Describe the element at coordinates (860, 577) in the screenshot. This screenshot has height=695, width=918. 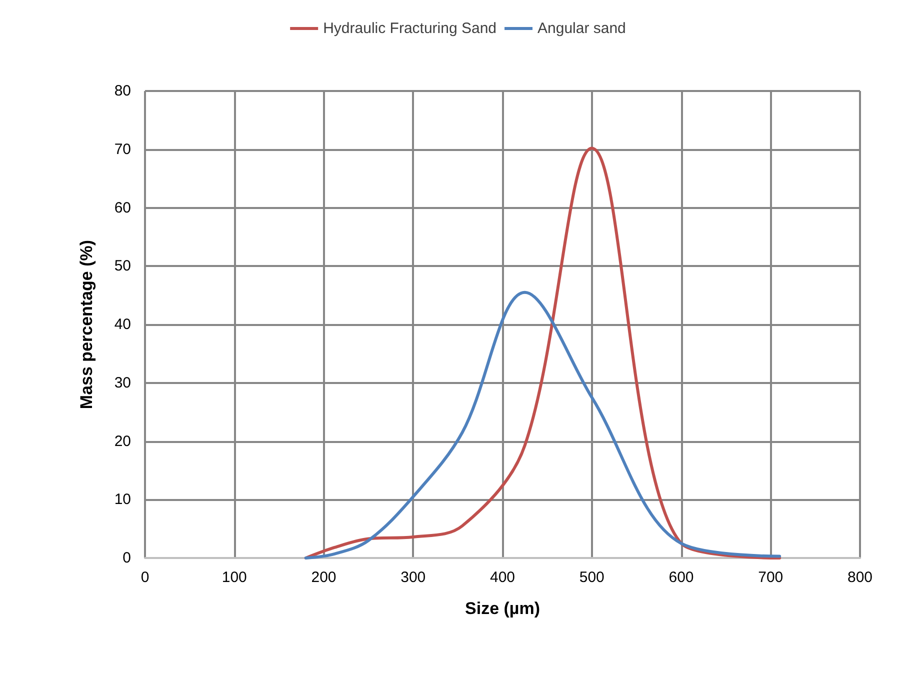
I see `x-tick-label: 800` at that location.